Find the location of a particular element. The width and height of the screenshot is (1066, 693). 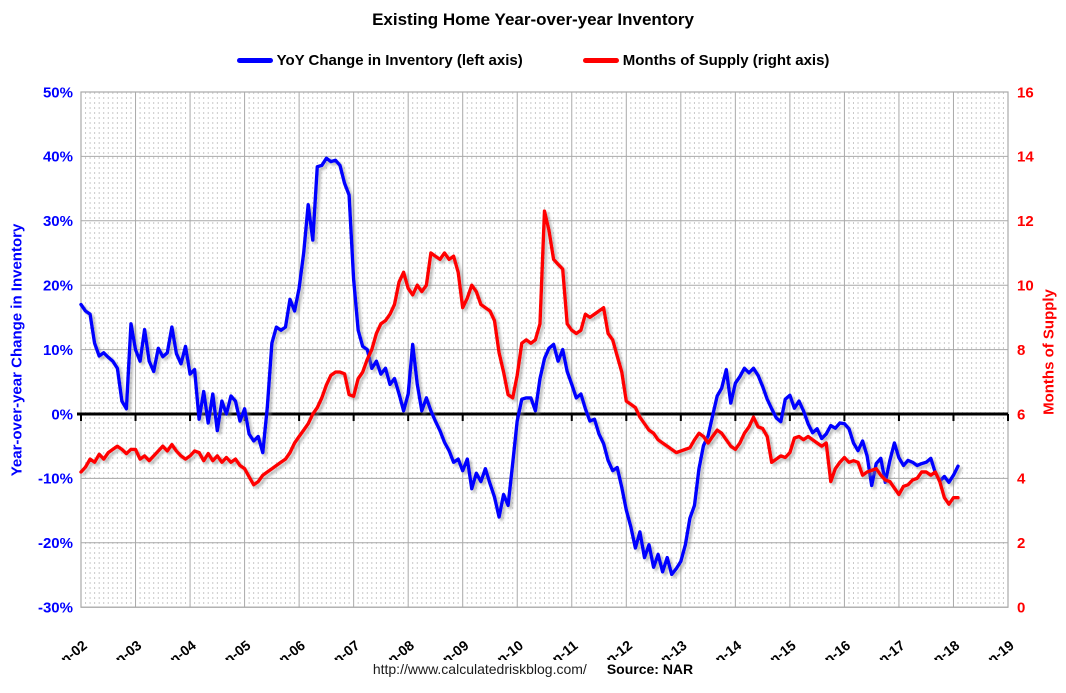

footer-source: Source: NAR is located at coordinates (650, 669).